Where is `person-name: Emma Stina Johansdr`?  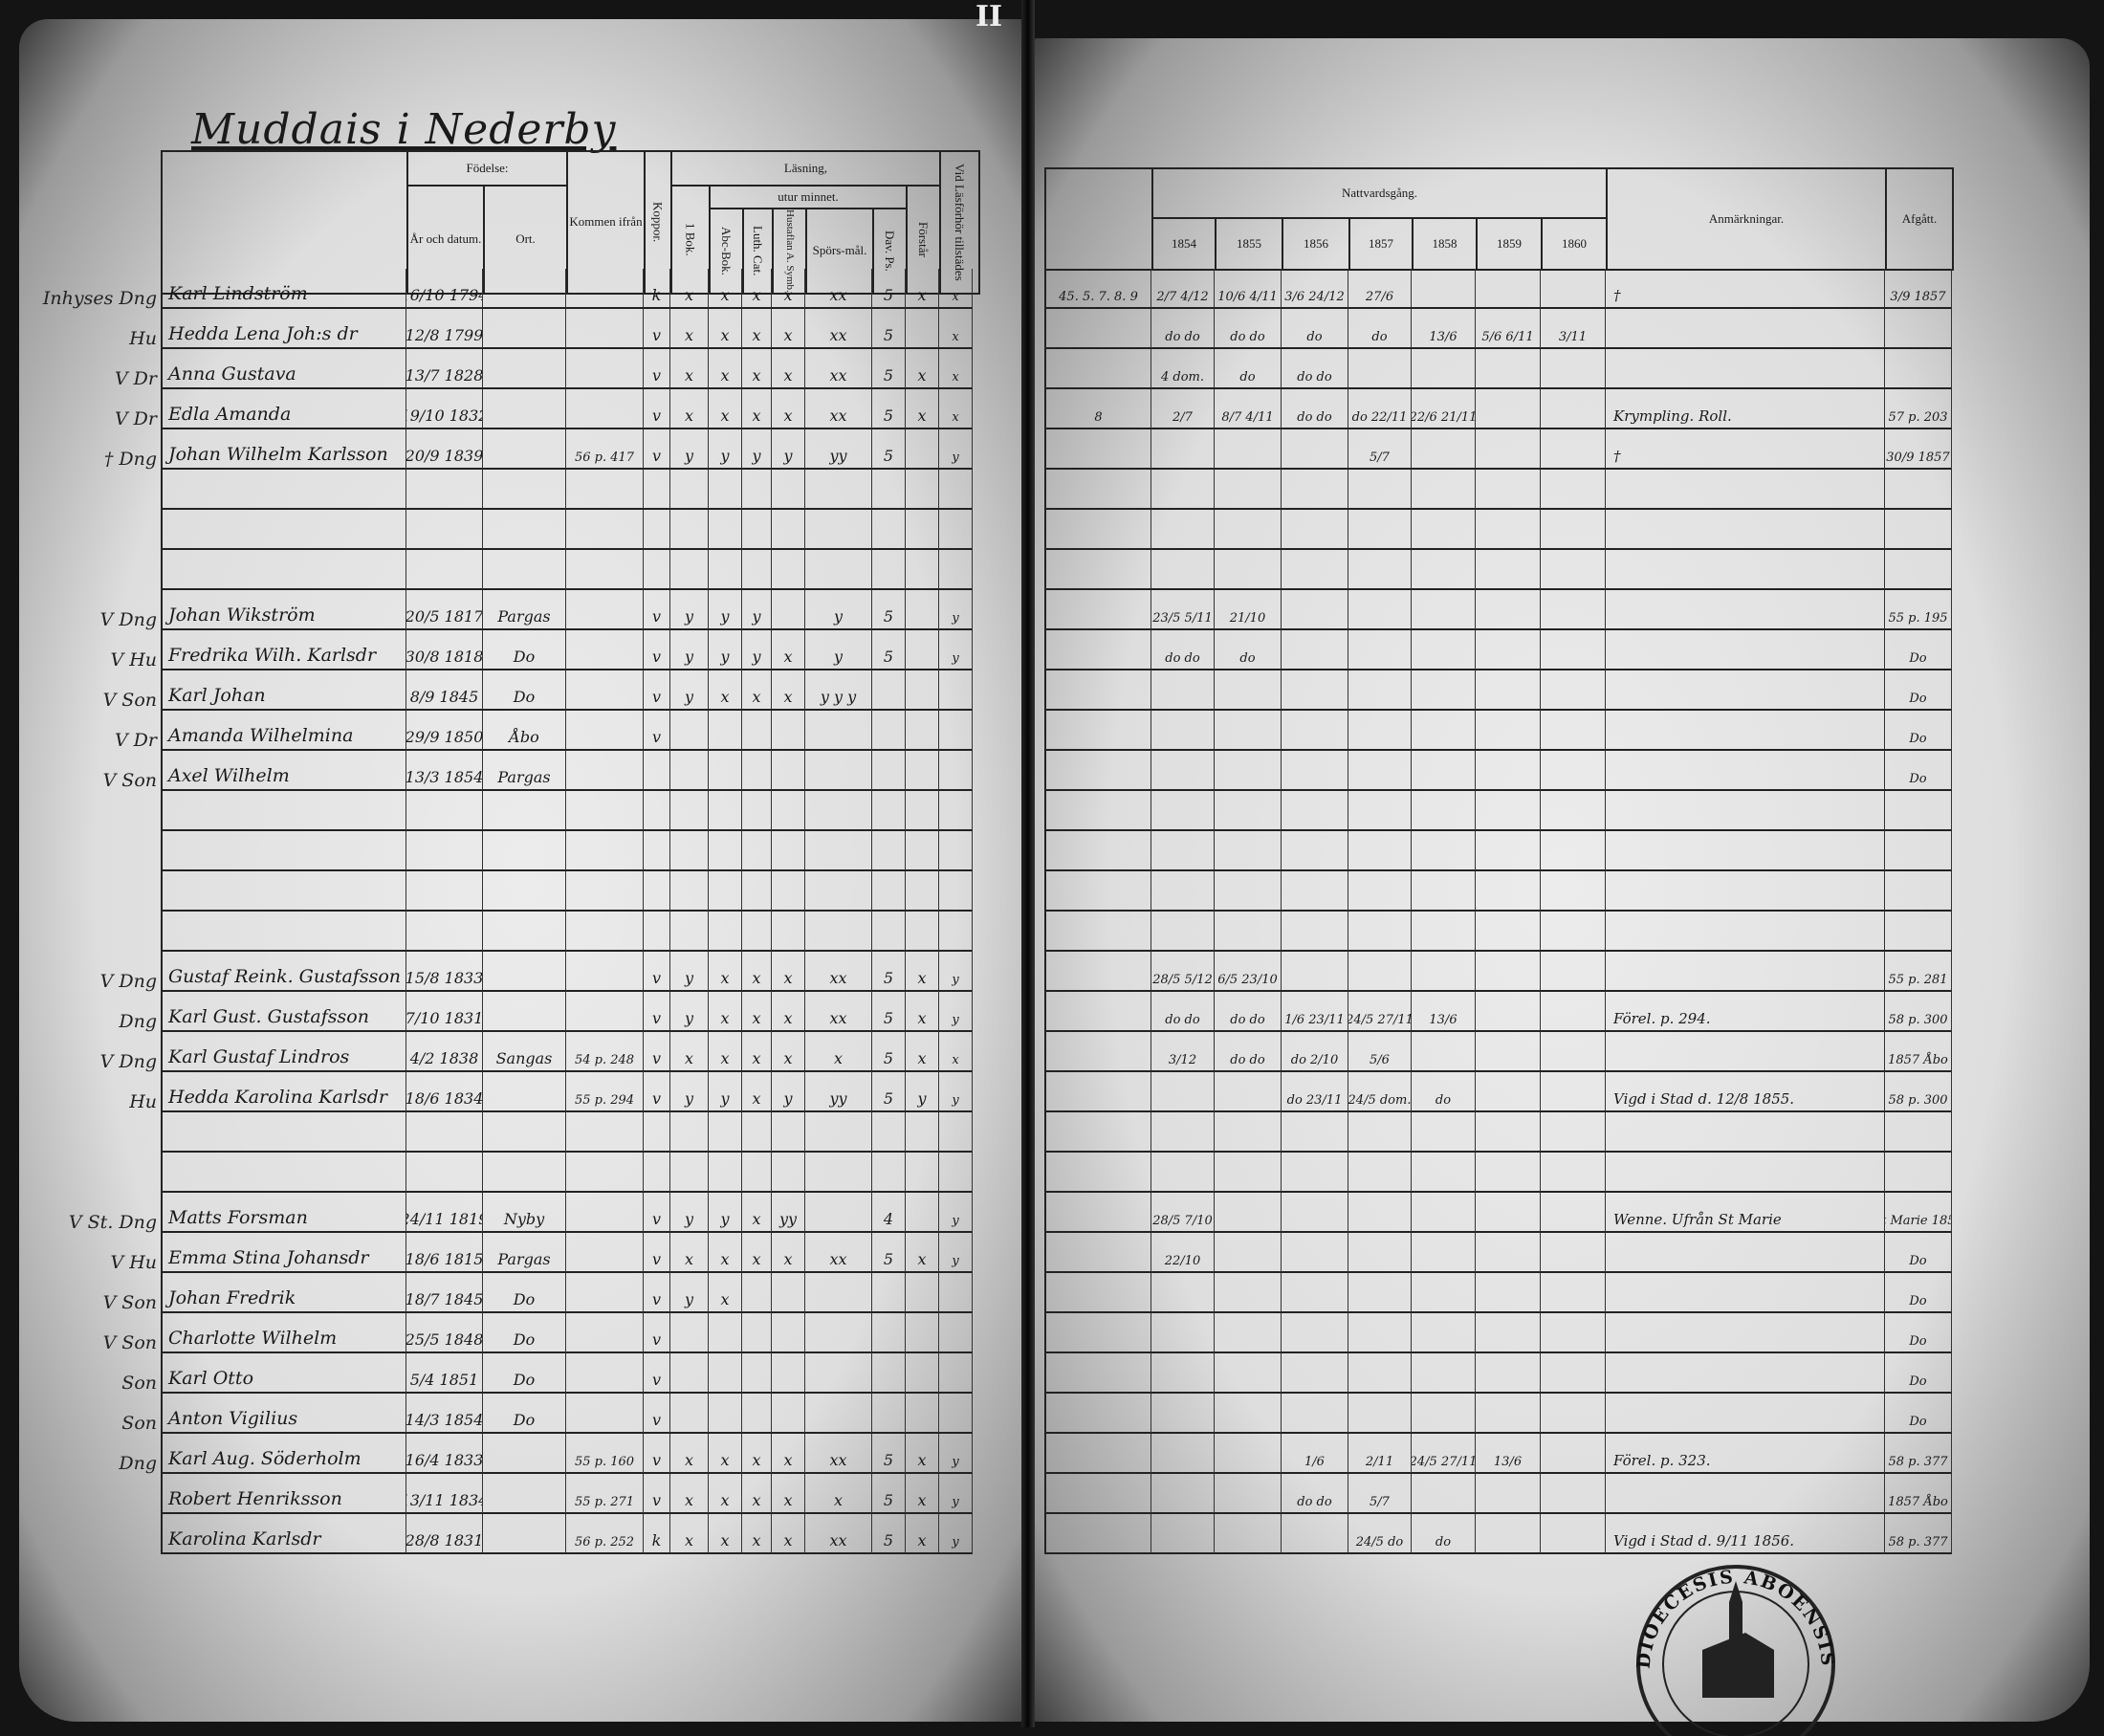
person-name: Emma Stina Johansdr is located at coordinates (283, 1253).